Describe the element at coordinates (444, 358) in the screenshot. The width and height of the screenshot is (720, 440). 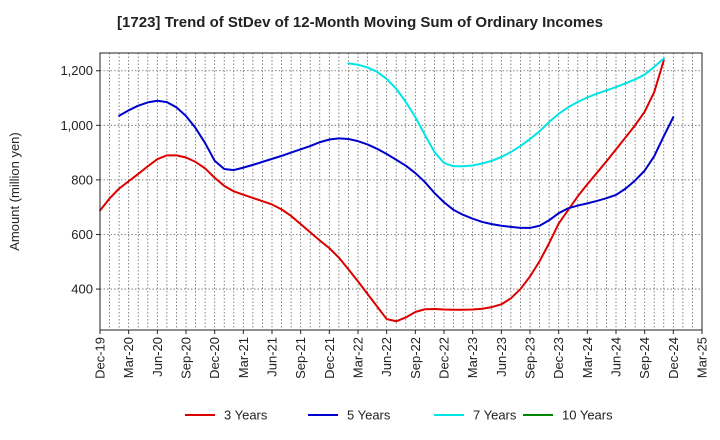
I see `x-tick-label: Dec-22` at that location.